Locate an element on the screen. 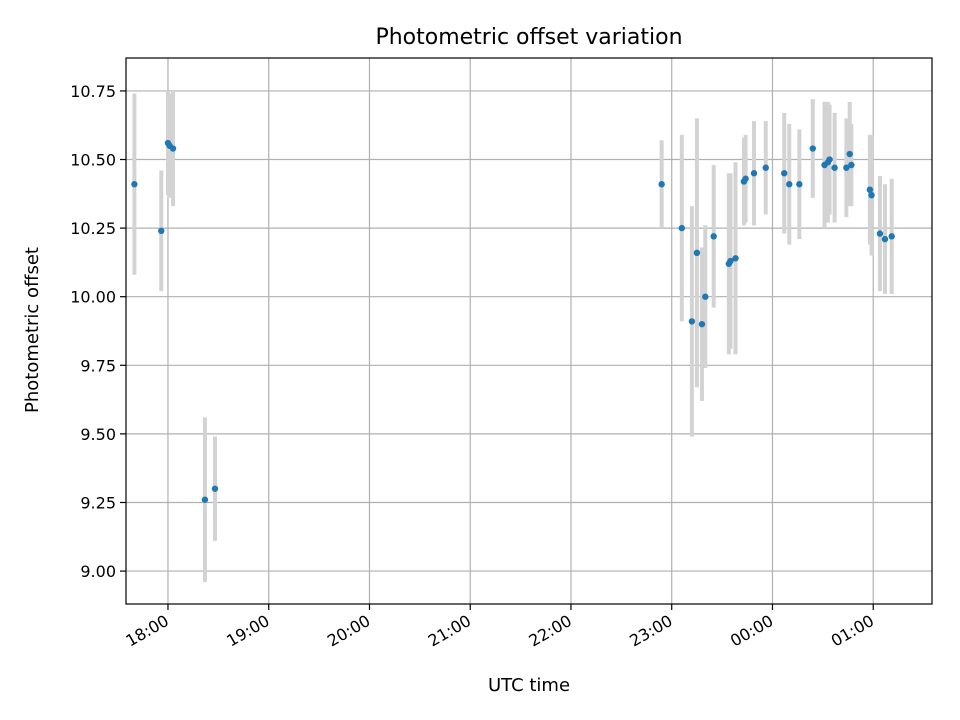 The image size is (960, 720). y-axis-label: Photometric offset is located at coordinates (32, 330).